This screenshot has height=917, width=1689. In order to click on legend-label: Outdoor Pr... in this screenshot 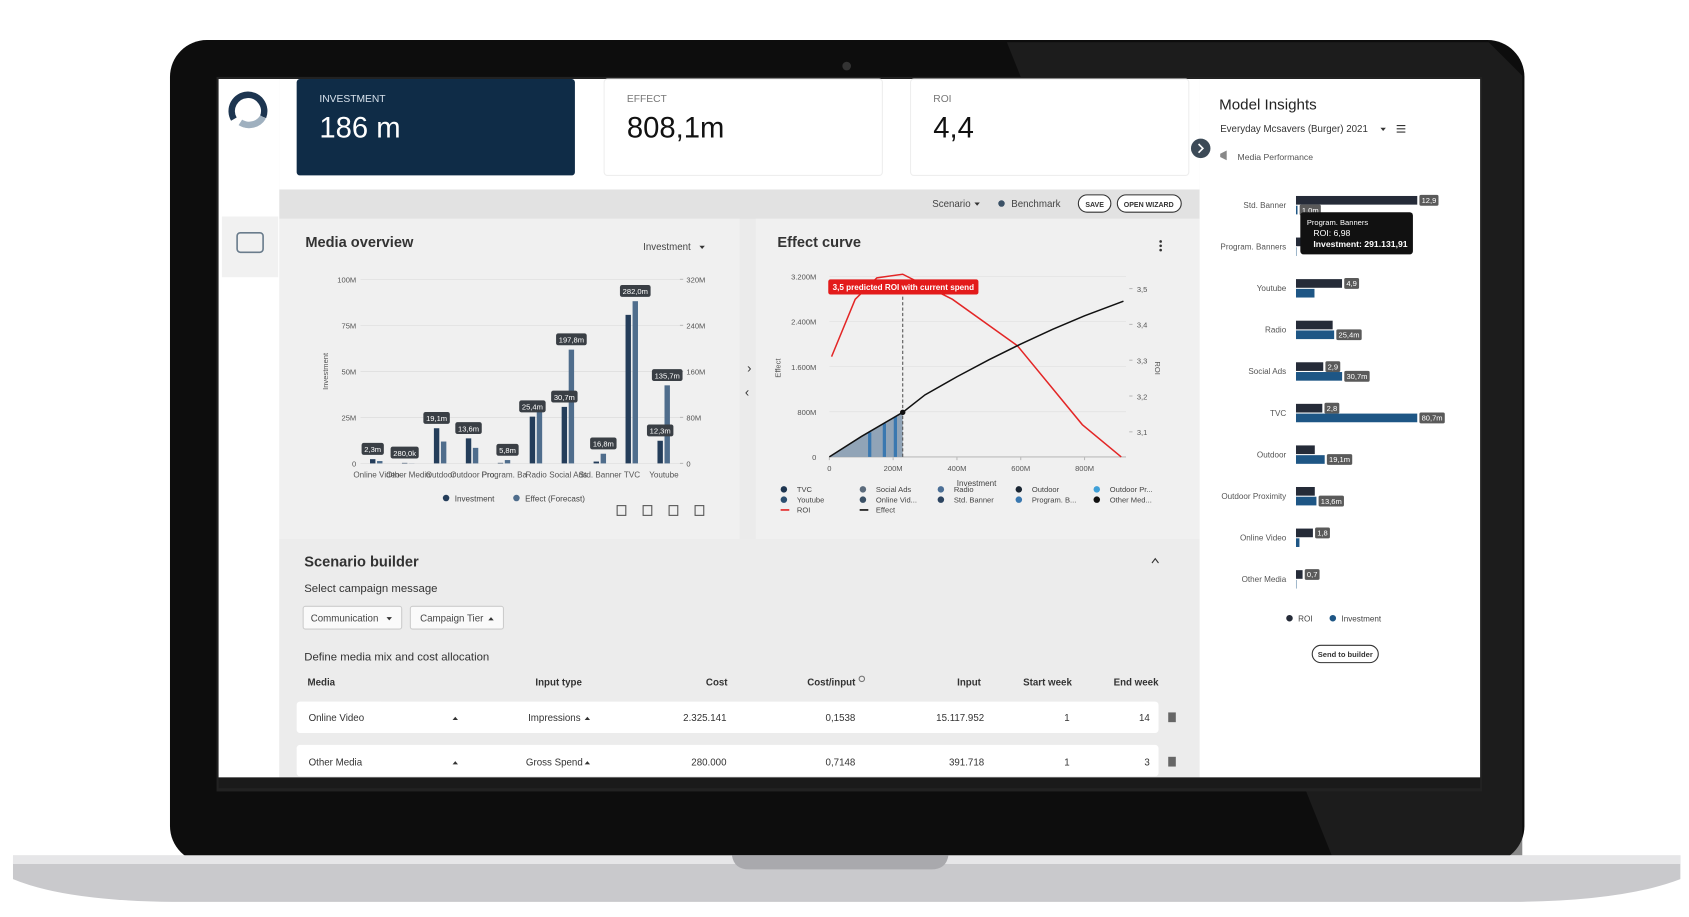, I will do `click(1131, 489)`.